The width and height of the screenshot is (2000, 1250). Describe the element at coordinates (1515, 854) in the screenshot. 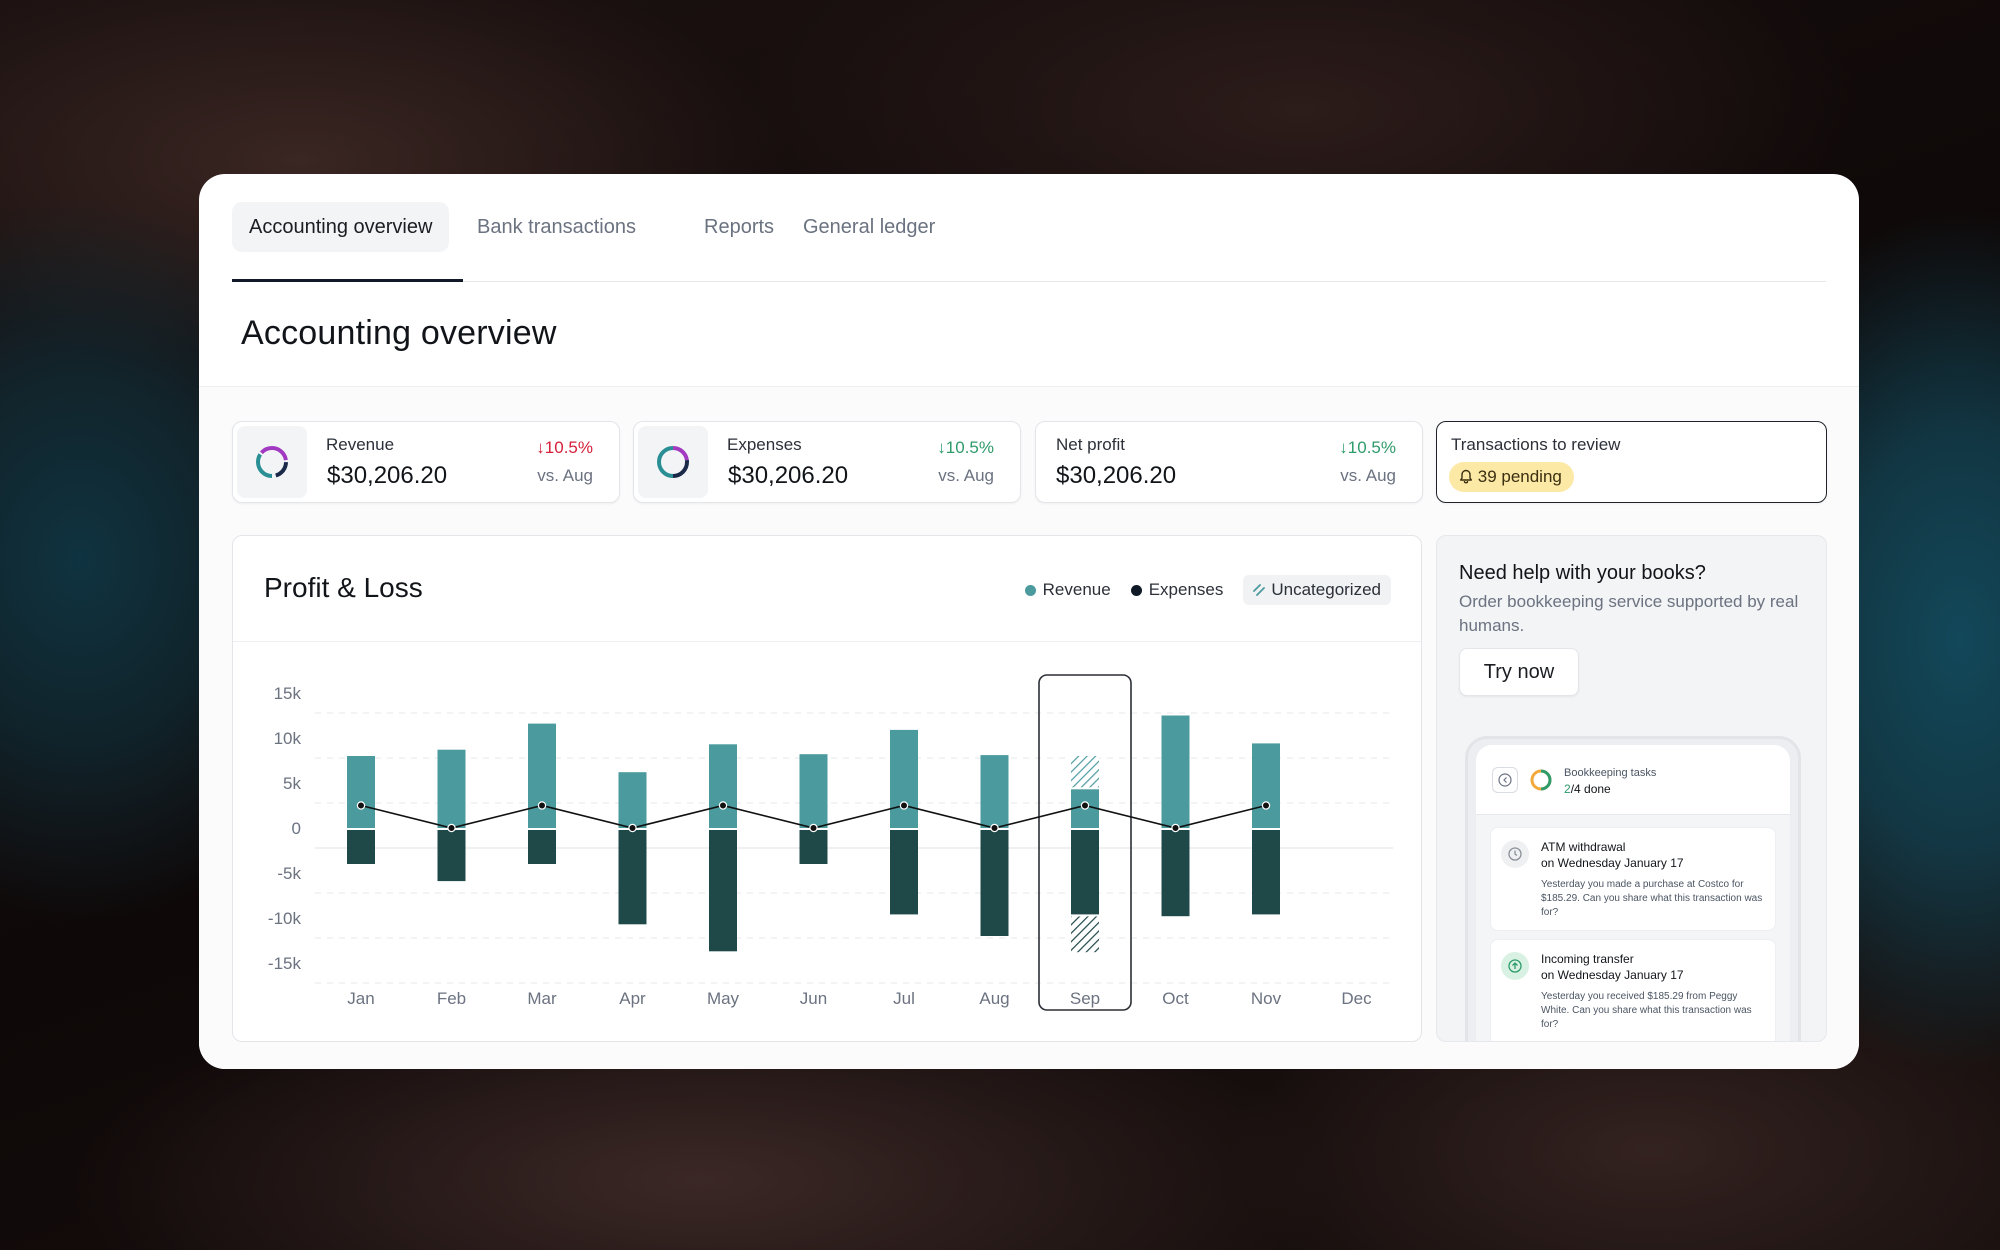

I see `clock-icon` at that location.